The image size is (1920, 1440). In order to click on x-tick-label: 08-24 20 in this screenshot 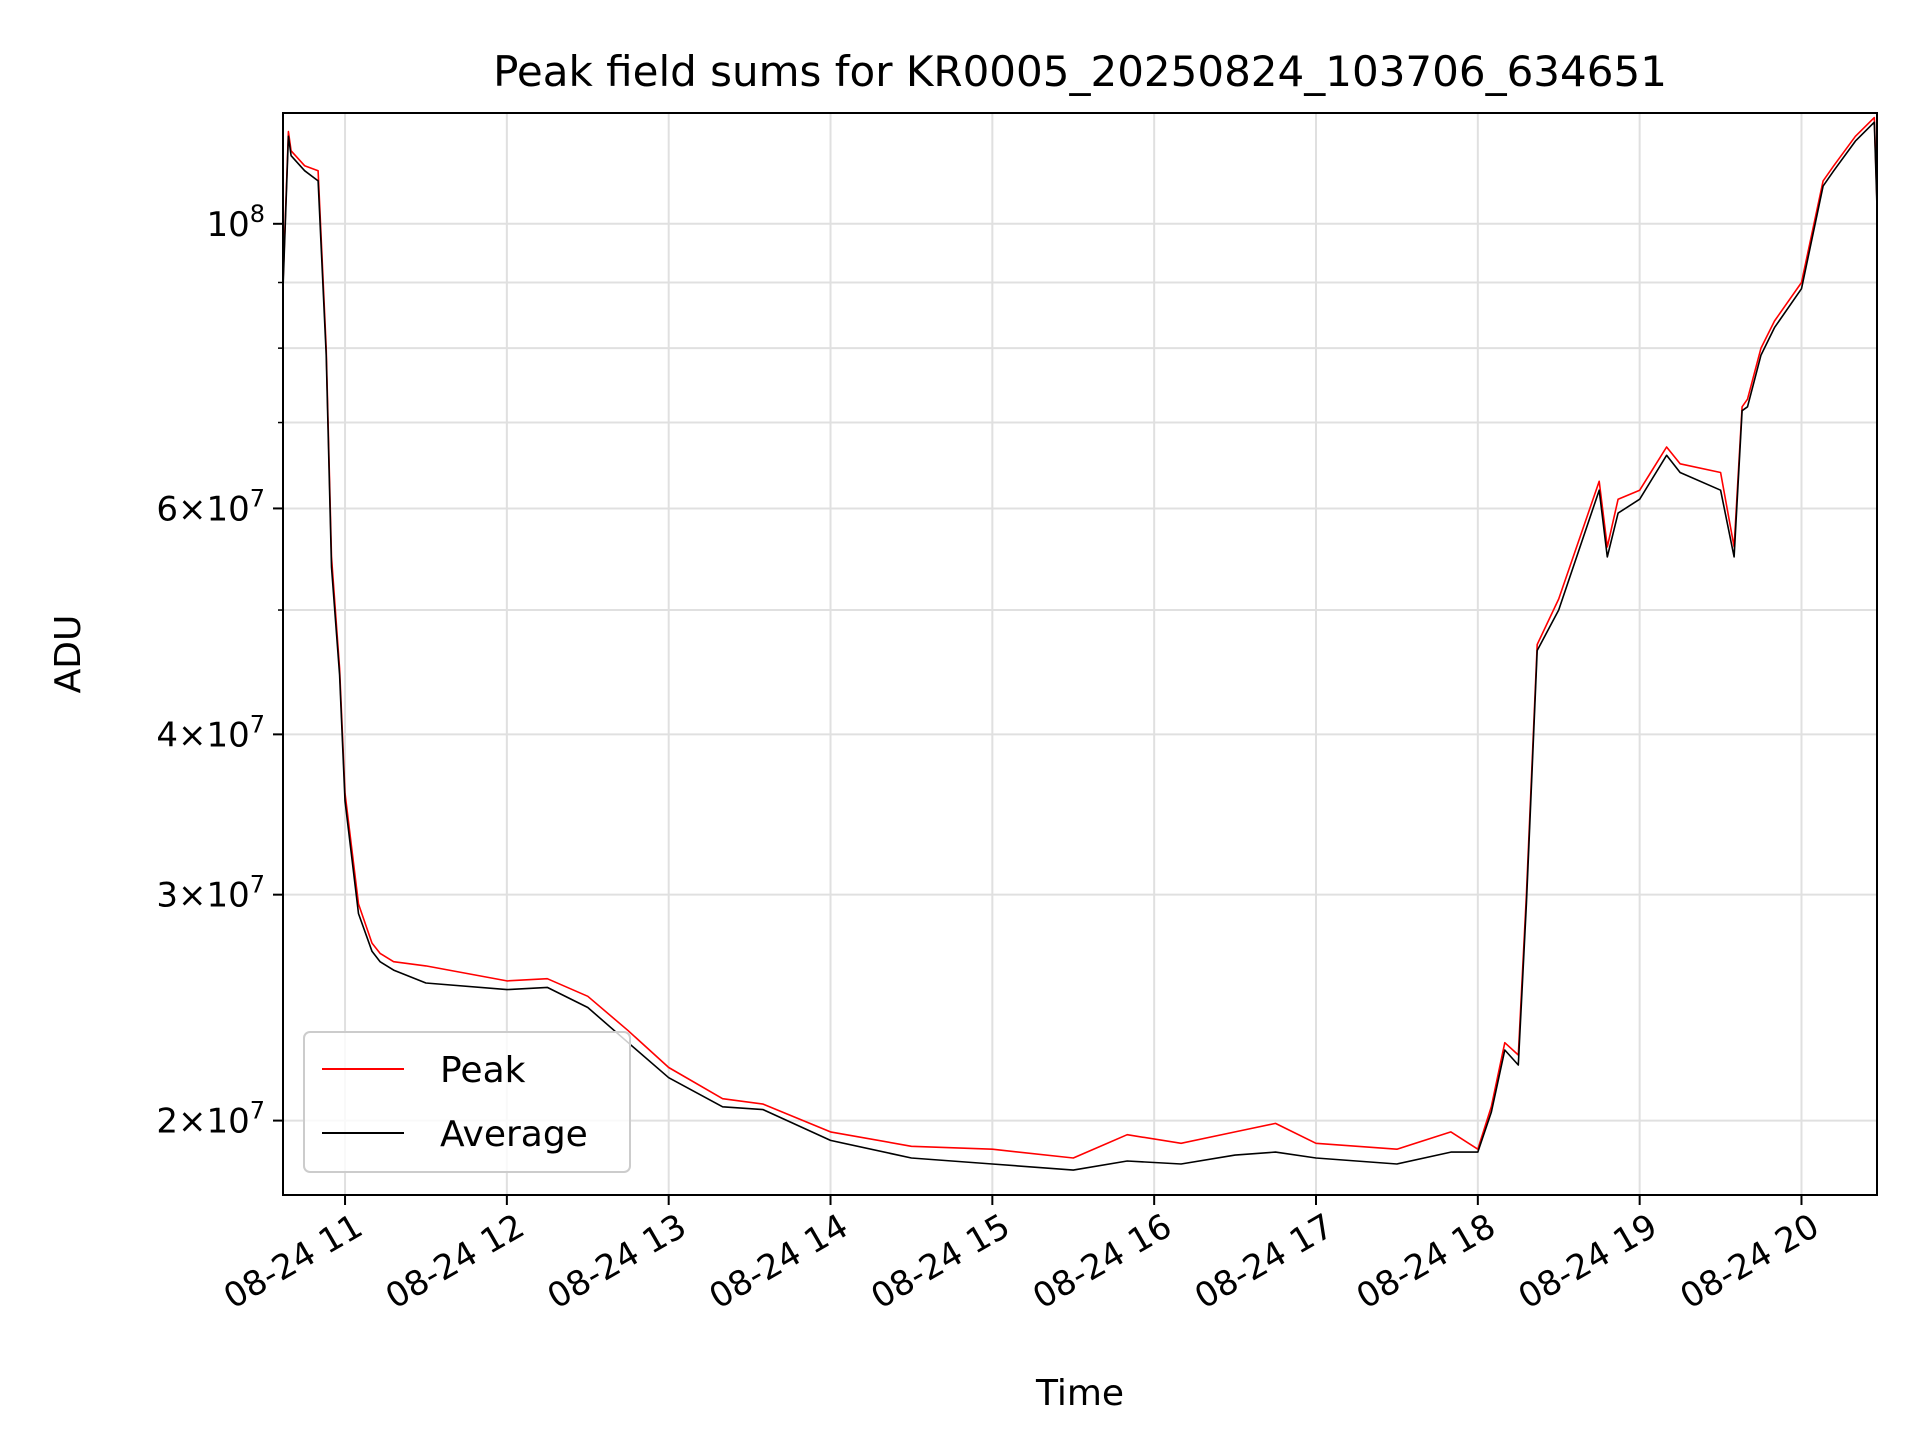, I will do `click(1750, 1261)`.